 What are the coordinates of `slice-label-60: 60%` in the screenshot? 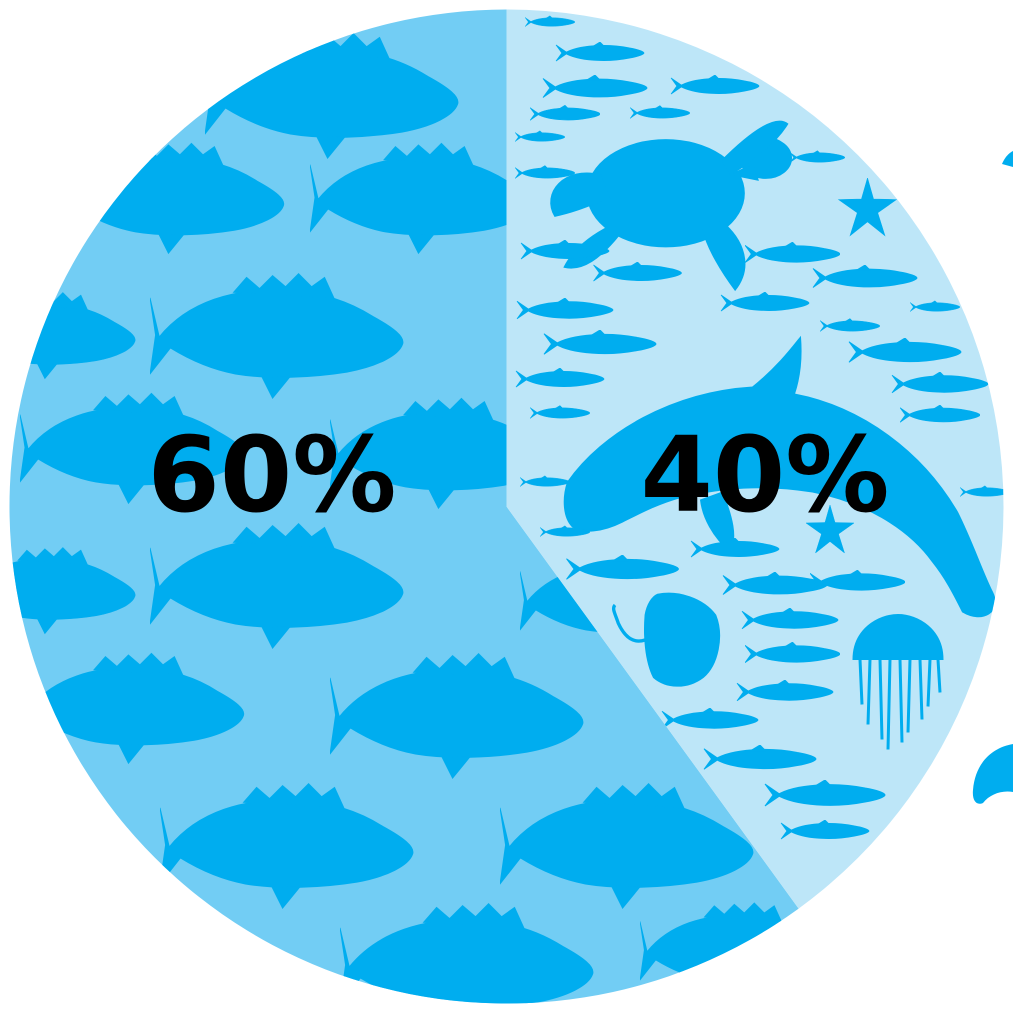 It's located at (272, 475).